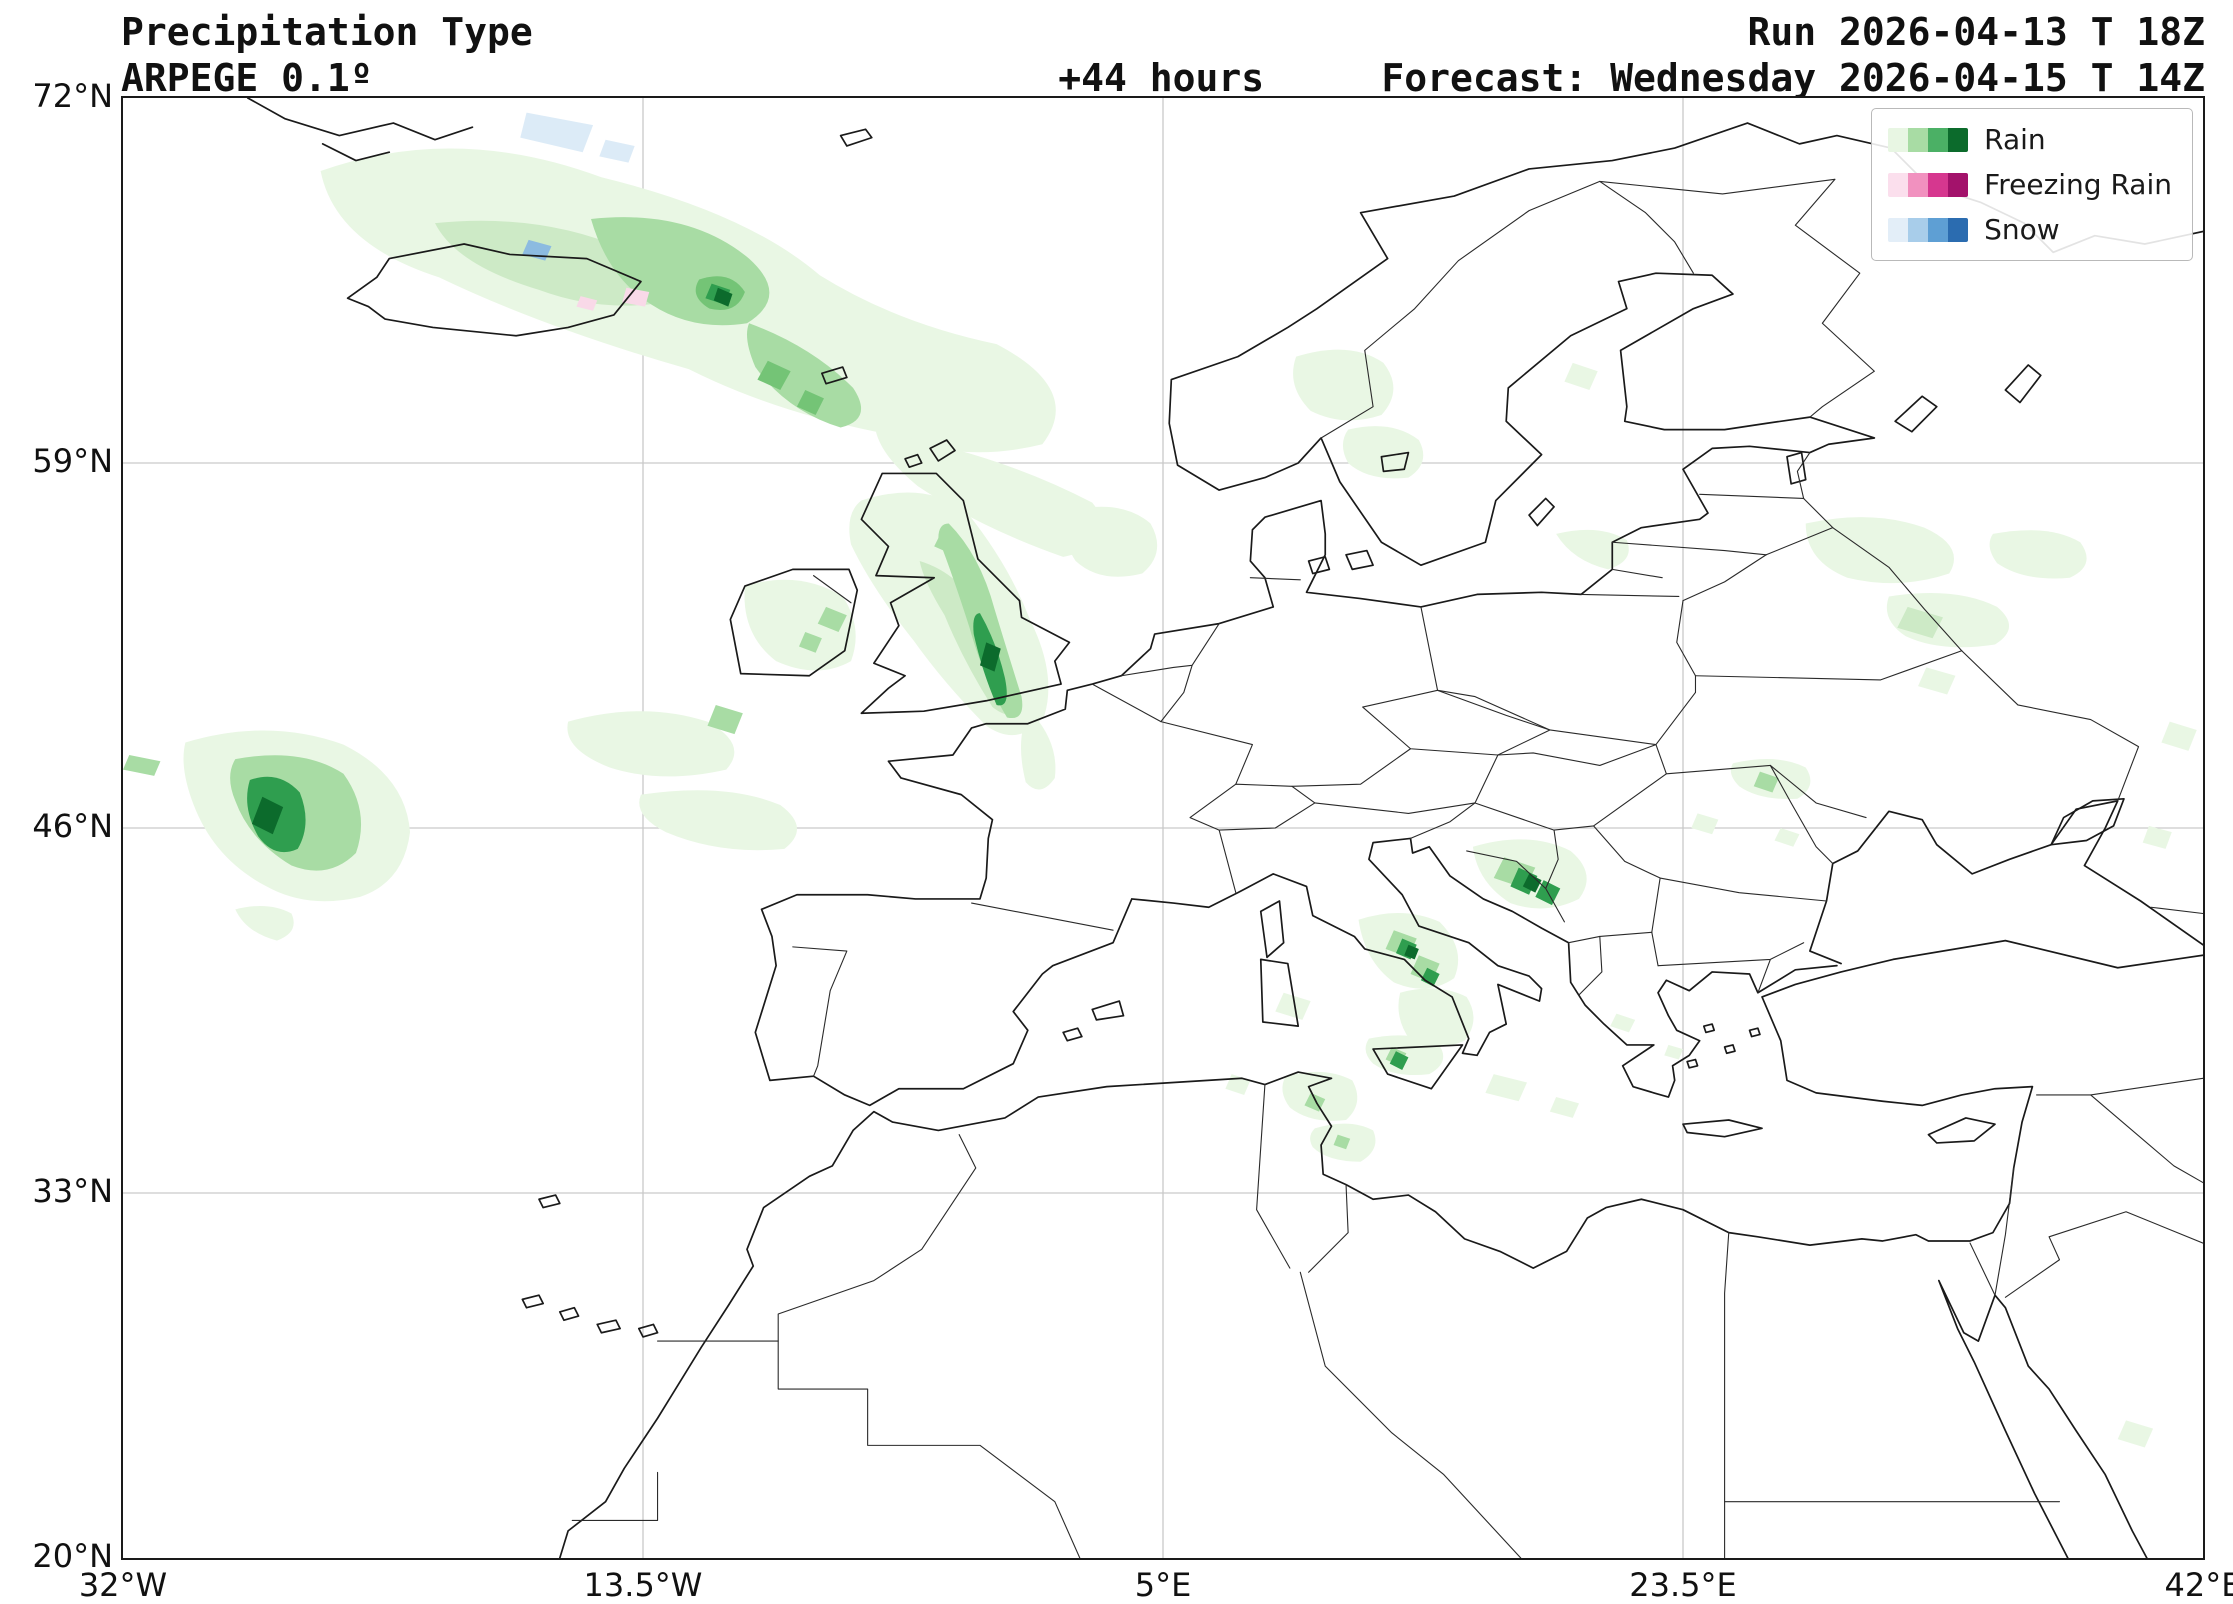 The image size is (2233, 1604). I want to click on corsica-coastline, so click(1272, 929).